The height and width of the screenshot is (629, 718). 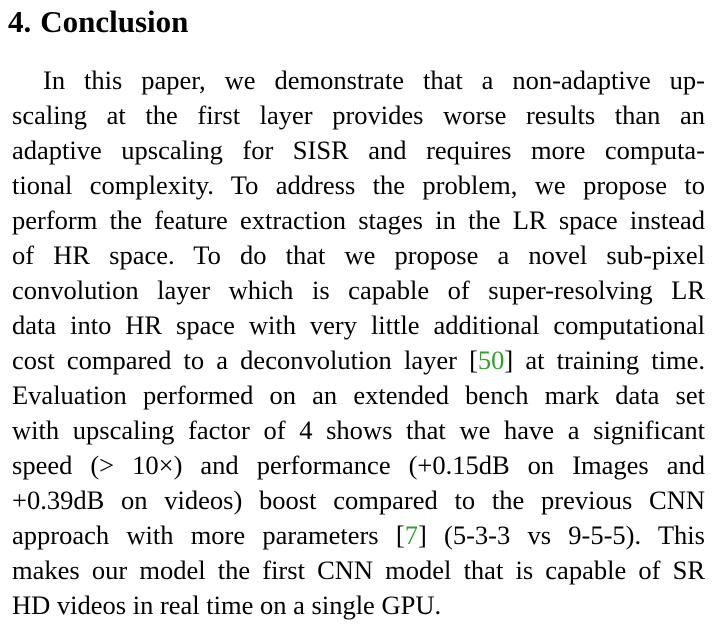 I want to click on line-text: cost compared to a deconvolution layer, so click(x=241, y=360).